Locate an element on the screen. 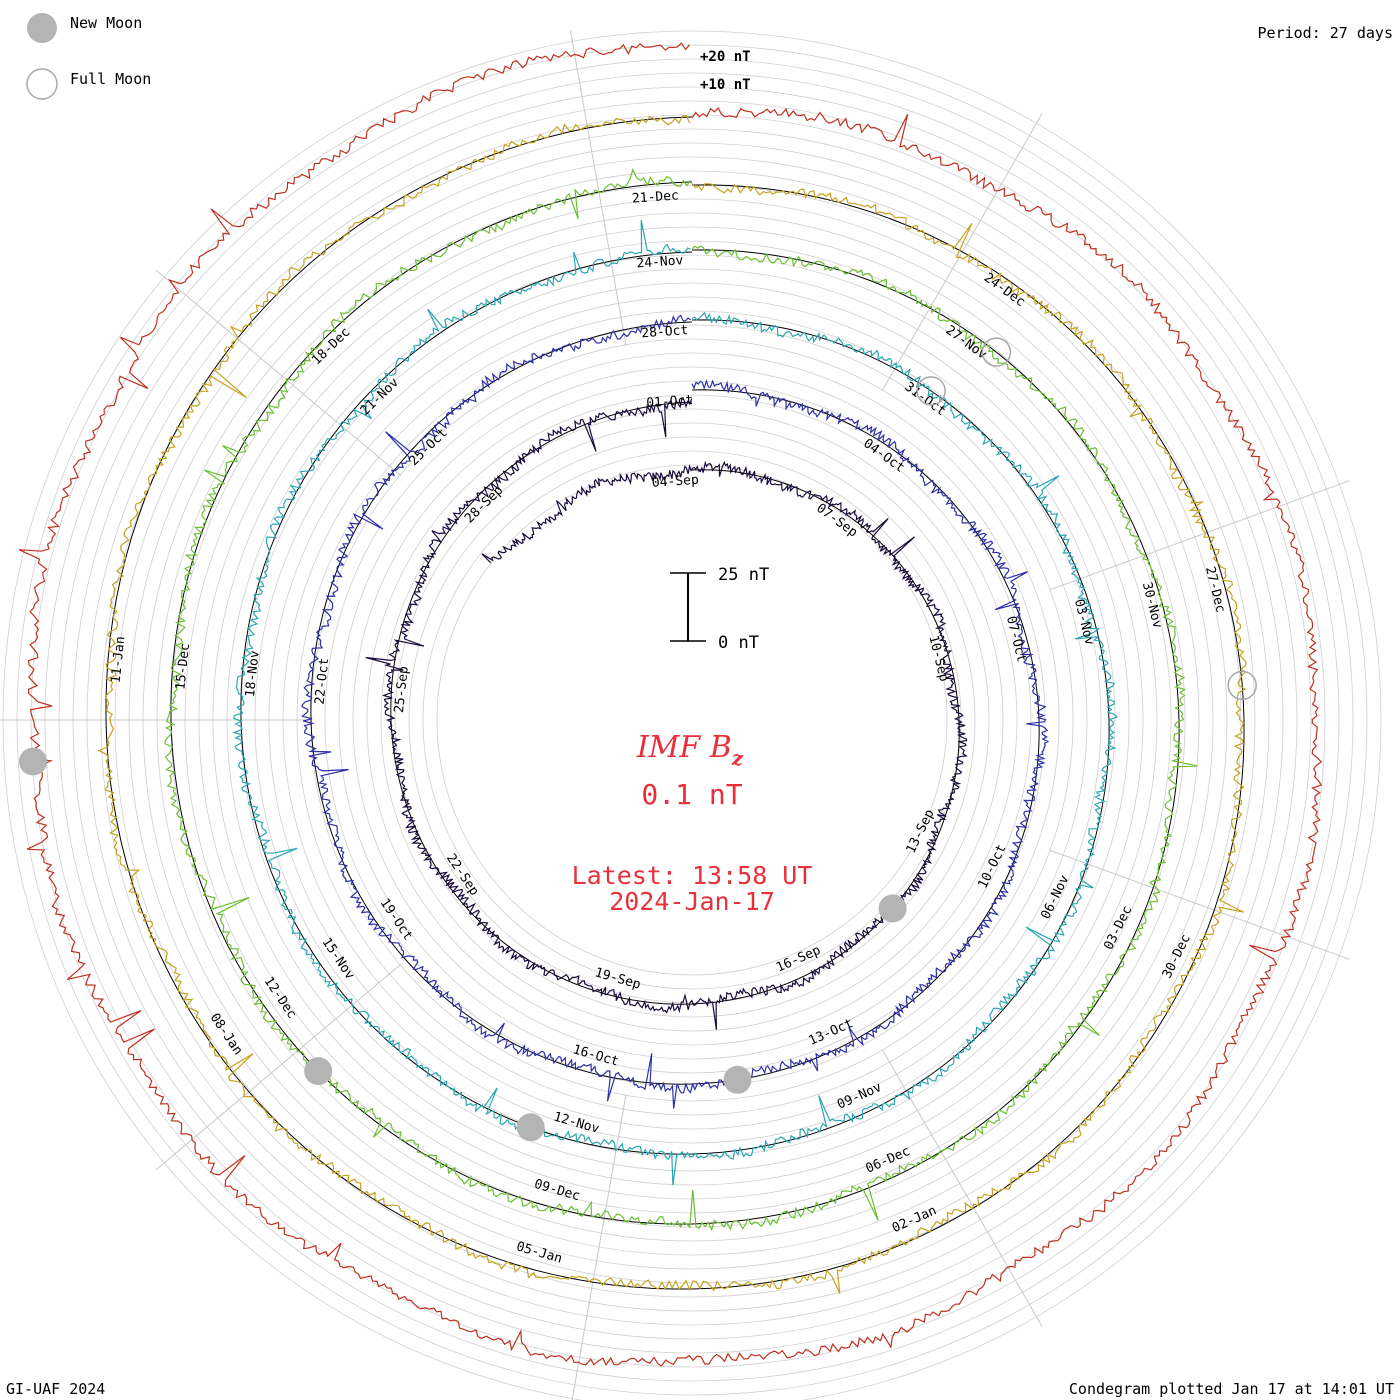 This screenshot has height=1400, width=1400. latest-time: Latest: 13:58 UT is located at coordinates (692, 875).